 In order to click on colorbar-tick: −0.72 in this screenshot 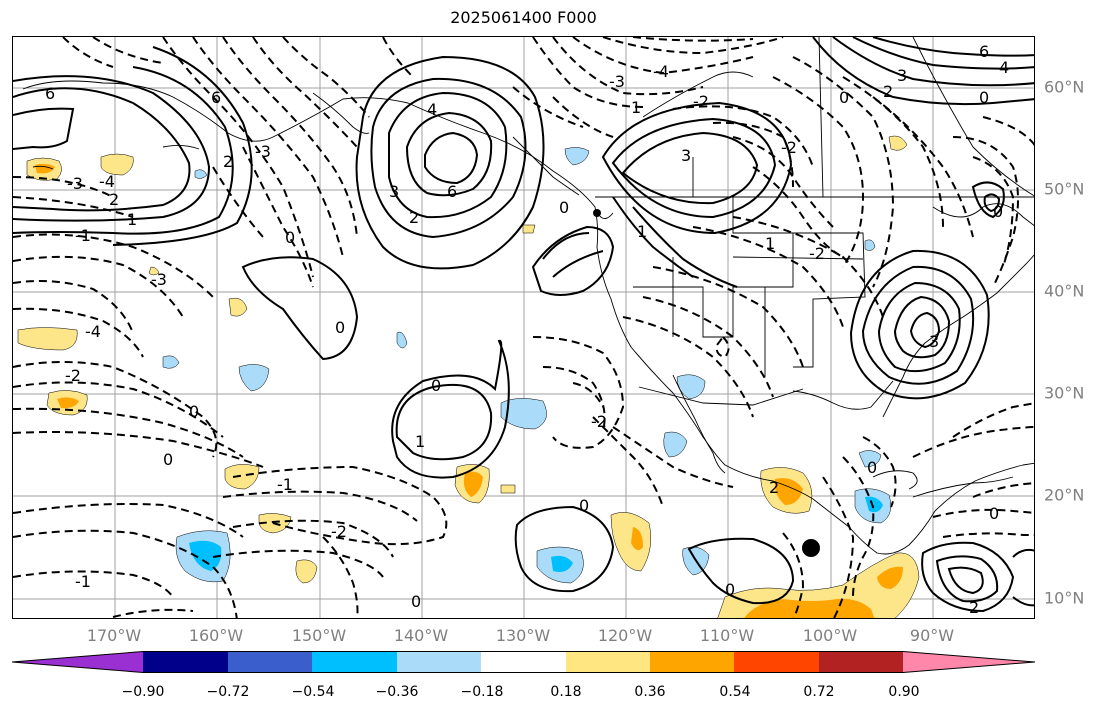, I will do `click(228, 692)`.